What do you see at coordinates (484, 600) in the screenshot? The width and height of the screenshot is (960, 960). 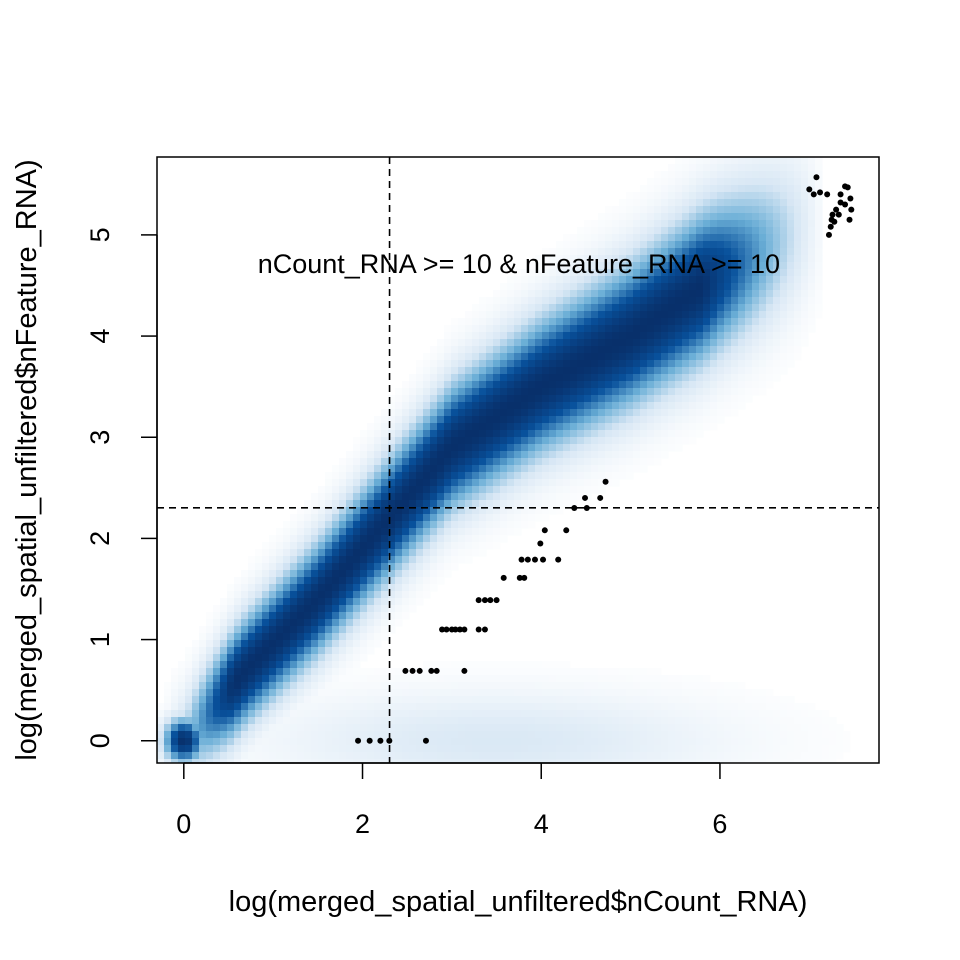 I see `scatter-point` at bounding box center [484, 600].